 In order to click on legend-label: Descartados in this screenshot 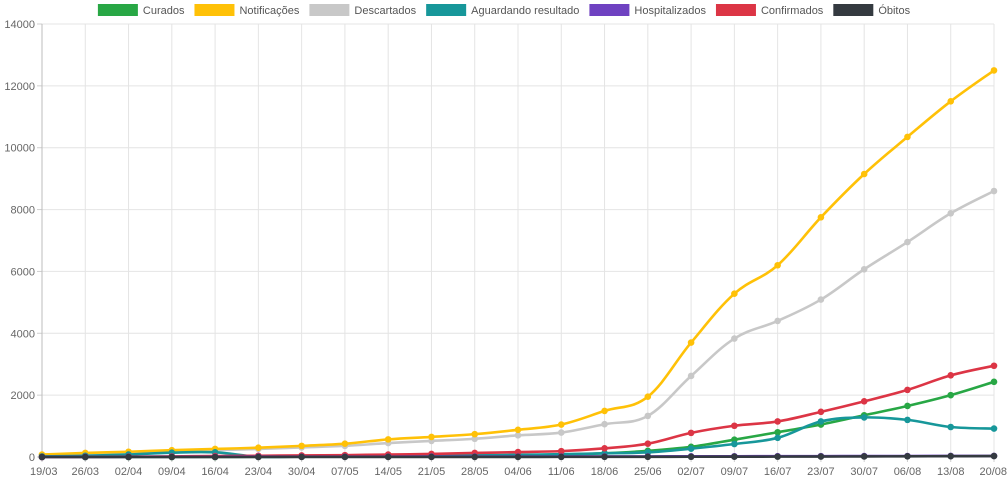, I will do `click(385, 11)`.